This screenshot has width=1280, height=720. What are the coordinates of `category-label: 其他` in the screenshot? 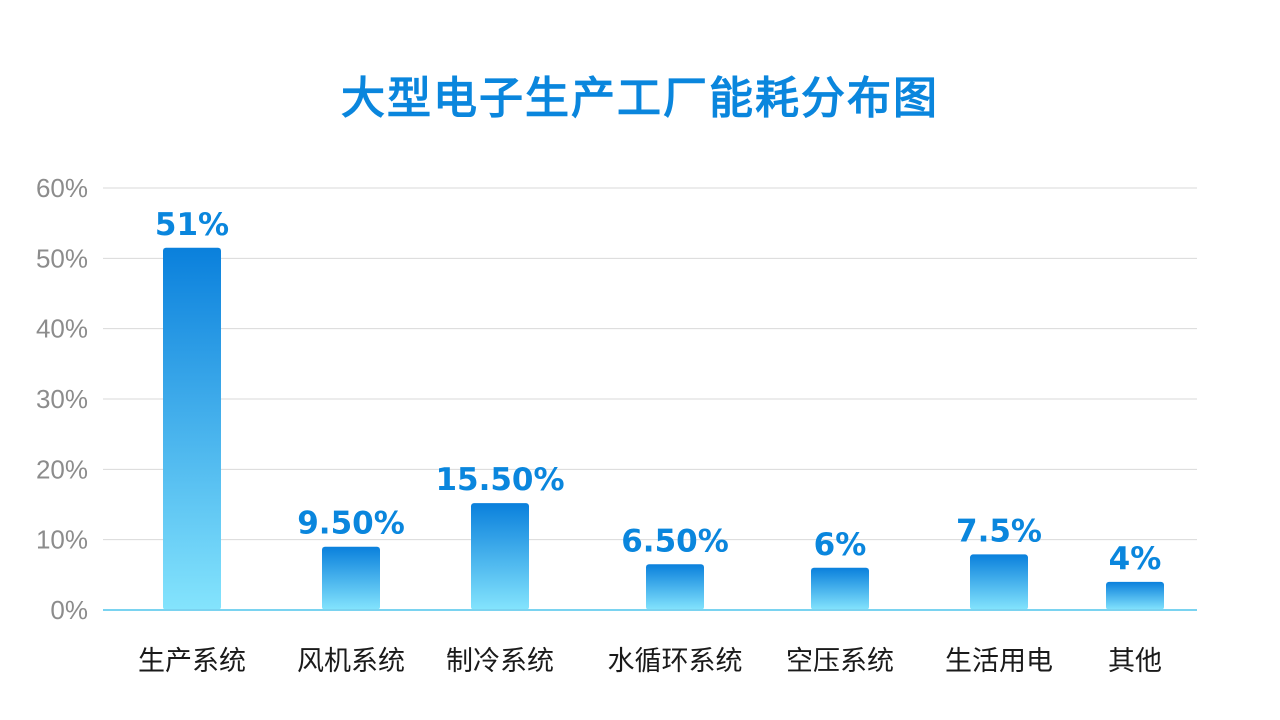 It's located at (1135, 661).